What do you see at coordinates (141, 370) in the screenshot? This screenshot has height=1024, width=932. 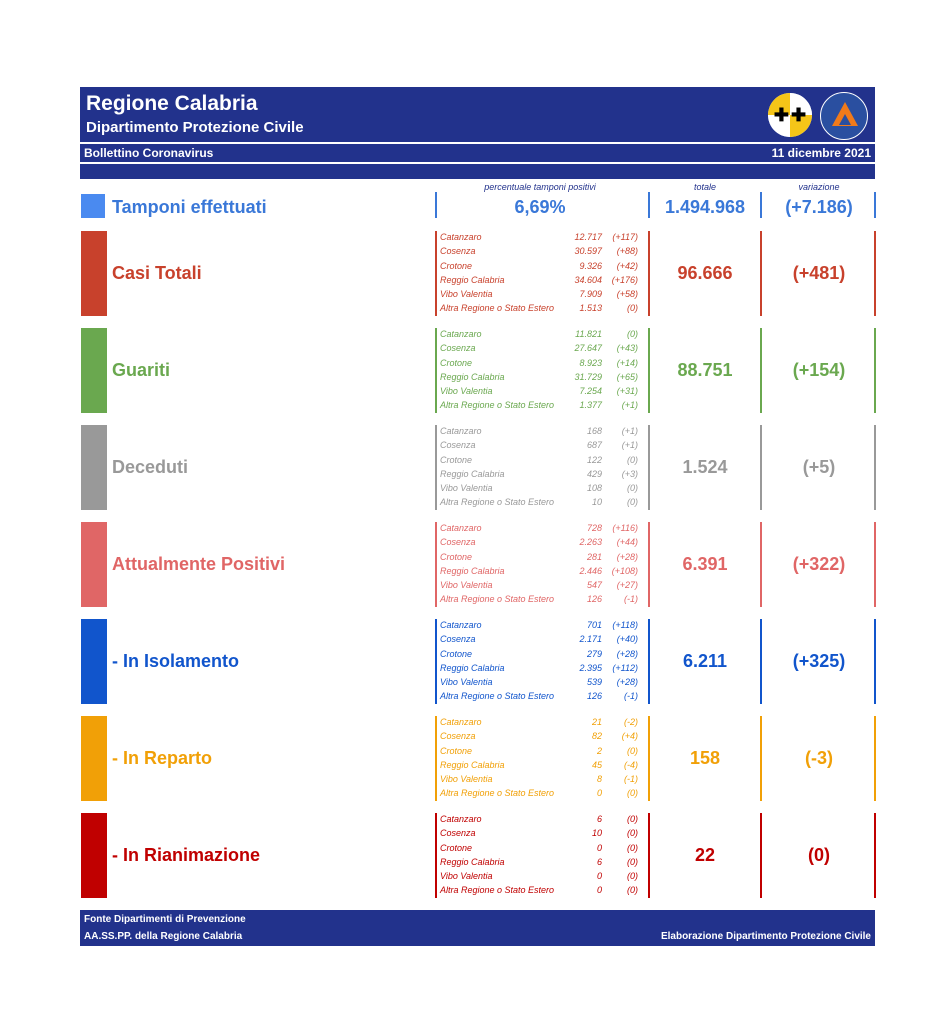 I see `section-label: Guariti` at bounding box center [141, 370].